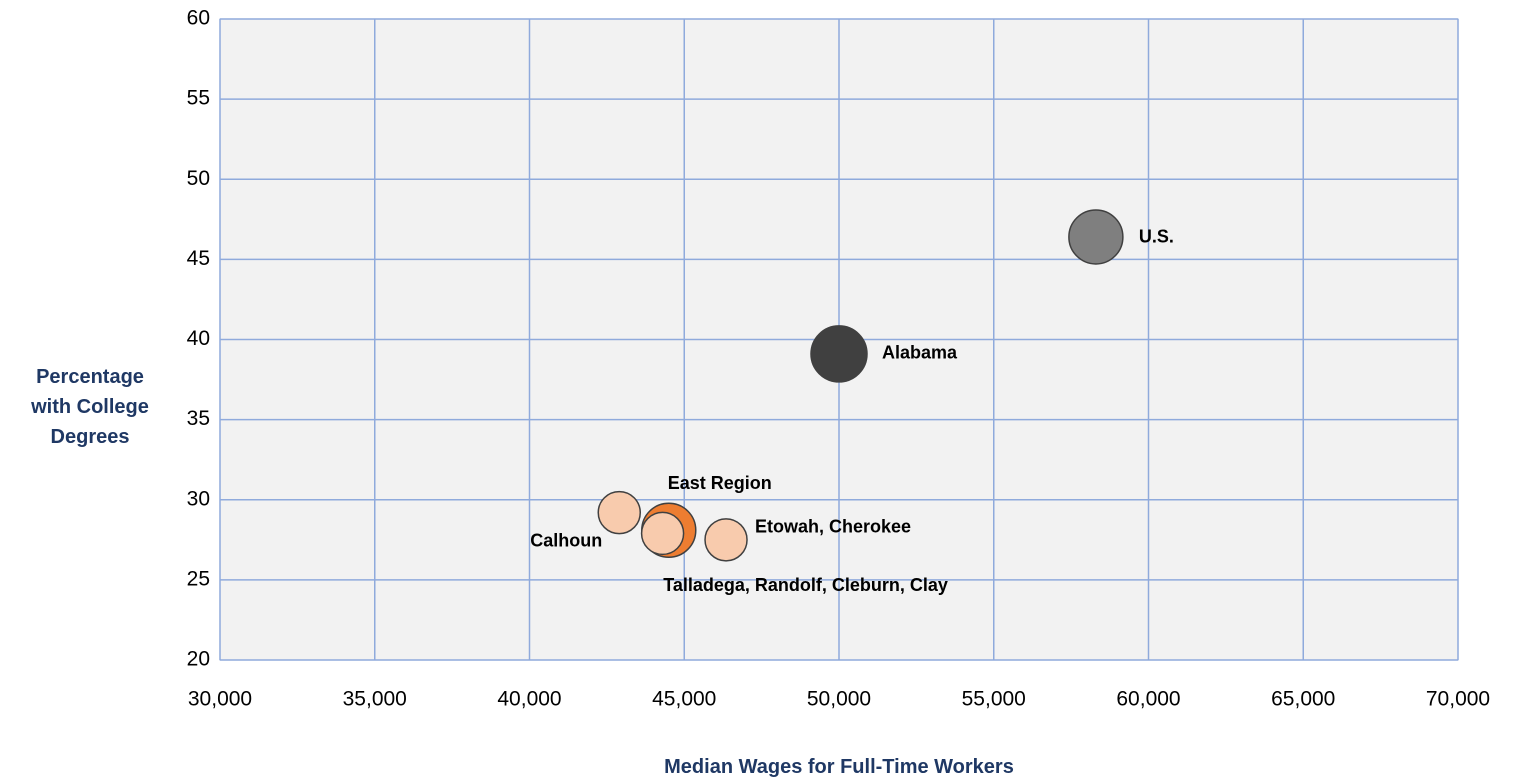 This screenshot has width=1520, height=780. What do you see at coordinates (833, 527) in the screenshot?
I see `point-label: Etowah, Cherokee` at bounding box center [833, 527].